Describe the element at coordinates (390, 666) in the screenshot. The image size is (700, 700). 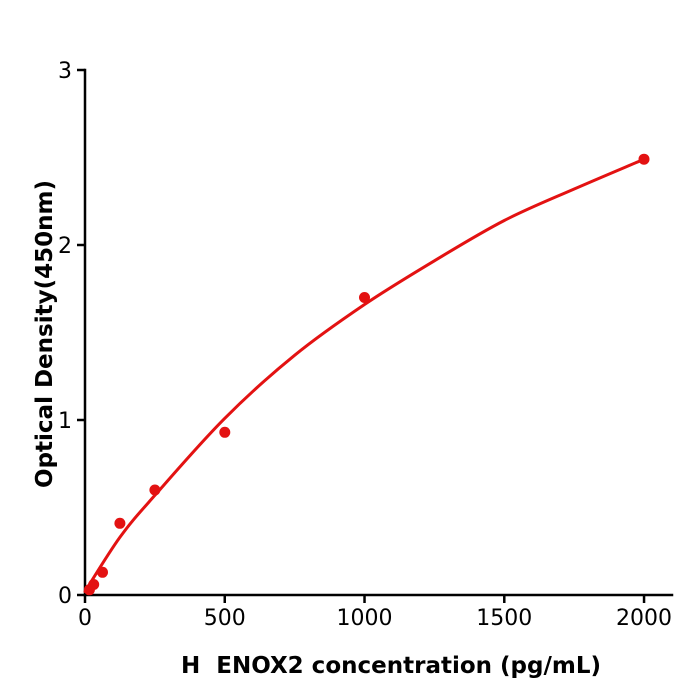
I see `x-axis-label: H ENOX2 concentration (pg/mL)` at that location.